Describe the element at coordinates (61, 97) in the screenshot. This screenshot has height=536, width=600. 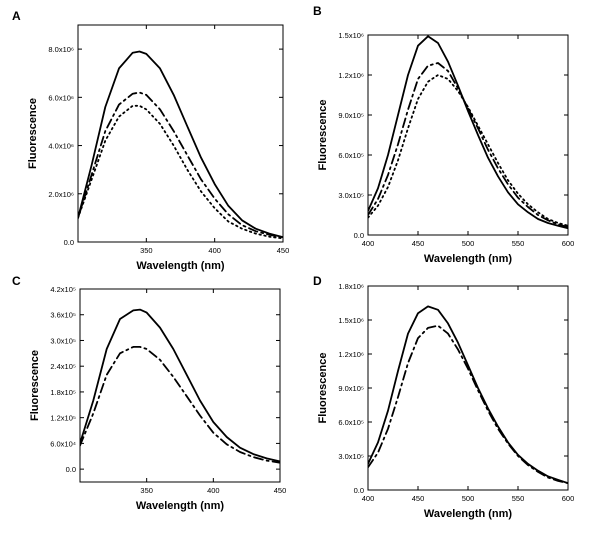
I see `y-tick-label: 6.0x10⁶` at that location.